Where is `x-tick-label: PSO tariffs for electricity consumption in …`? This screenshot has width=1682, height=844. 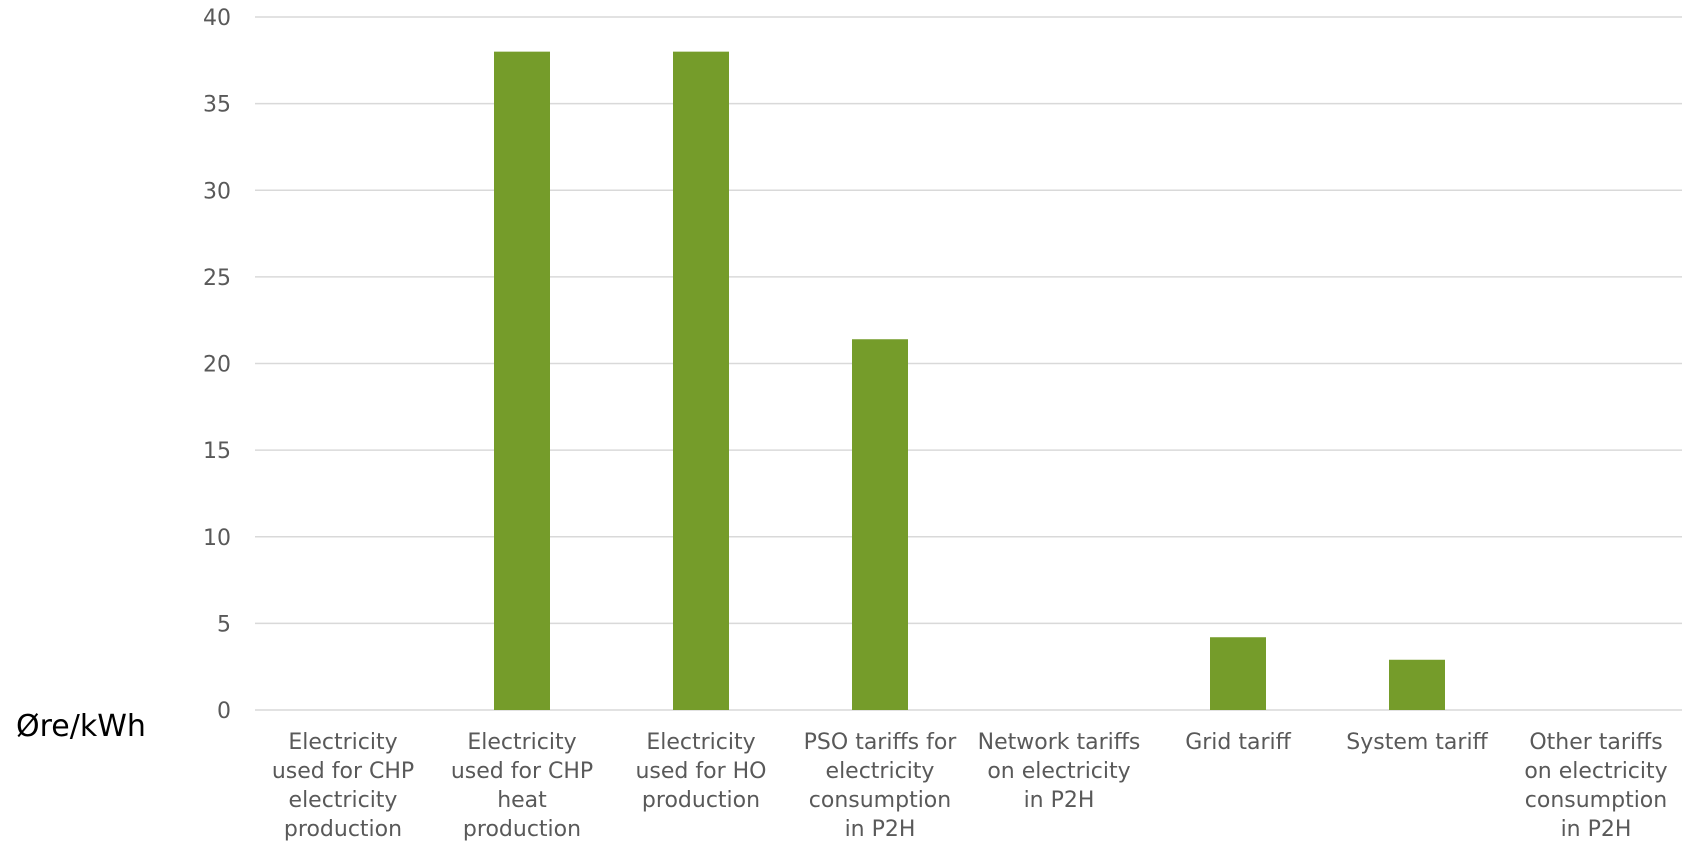 x-tick-label: PSO tariffs for electricity consumption in … is located at coordinates (880, 786).